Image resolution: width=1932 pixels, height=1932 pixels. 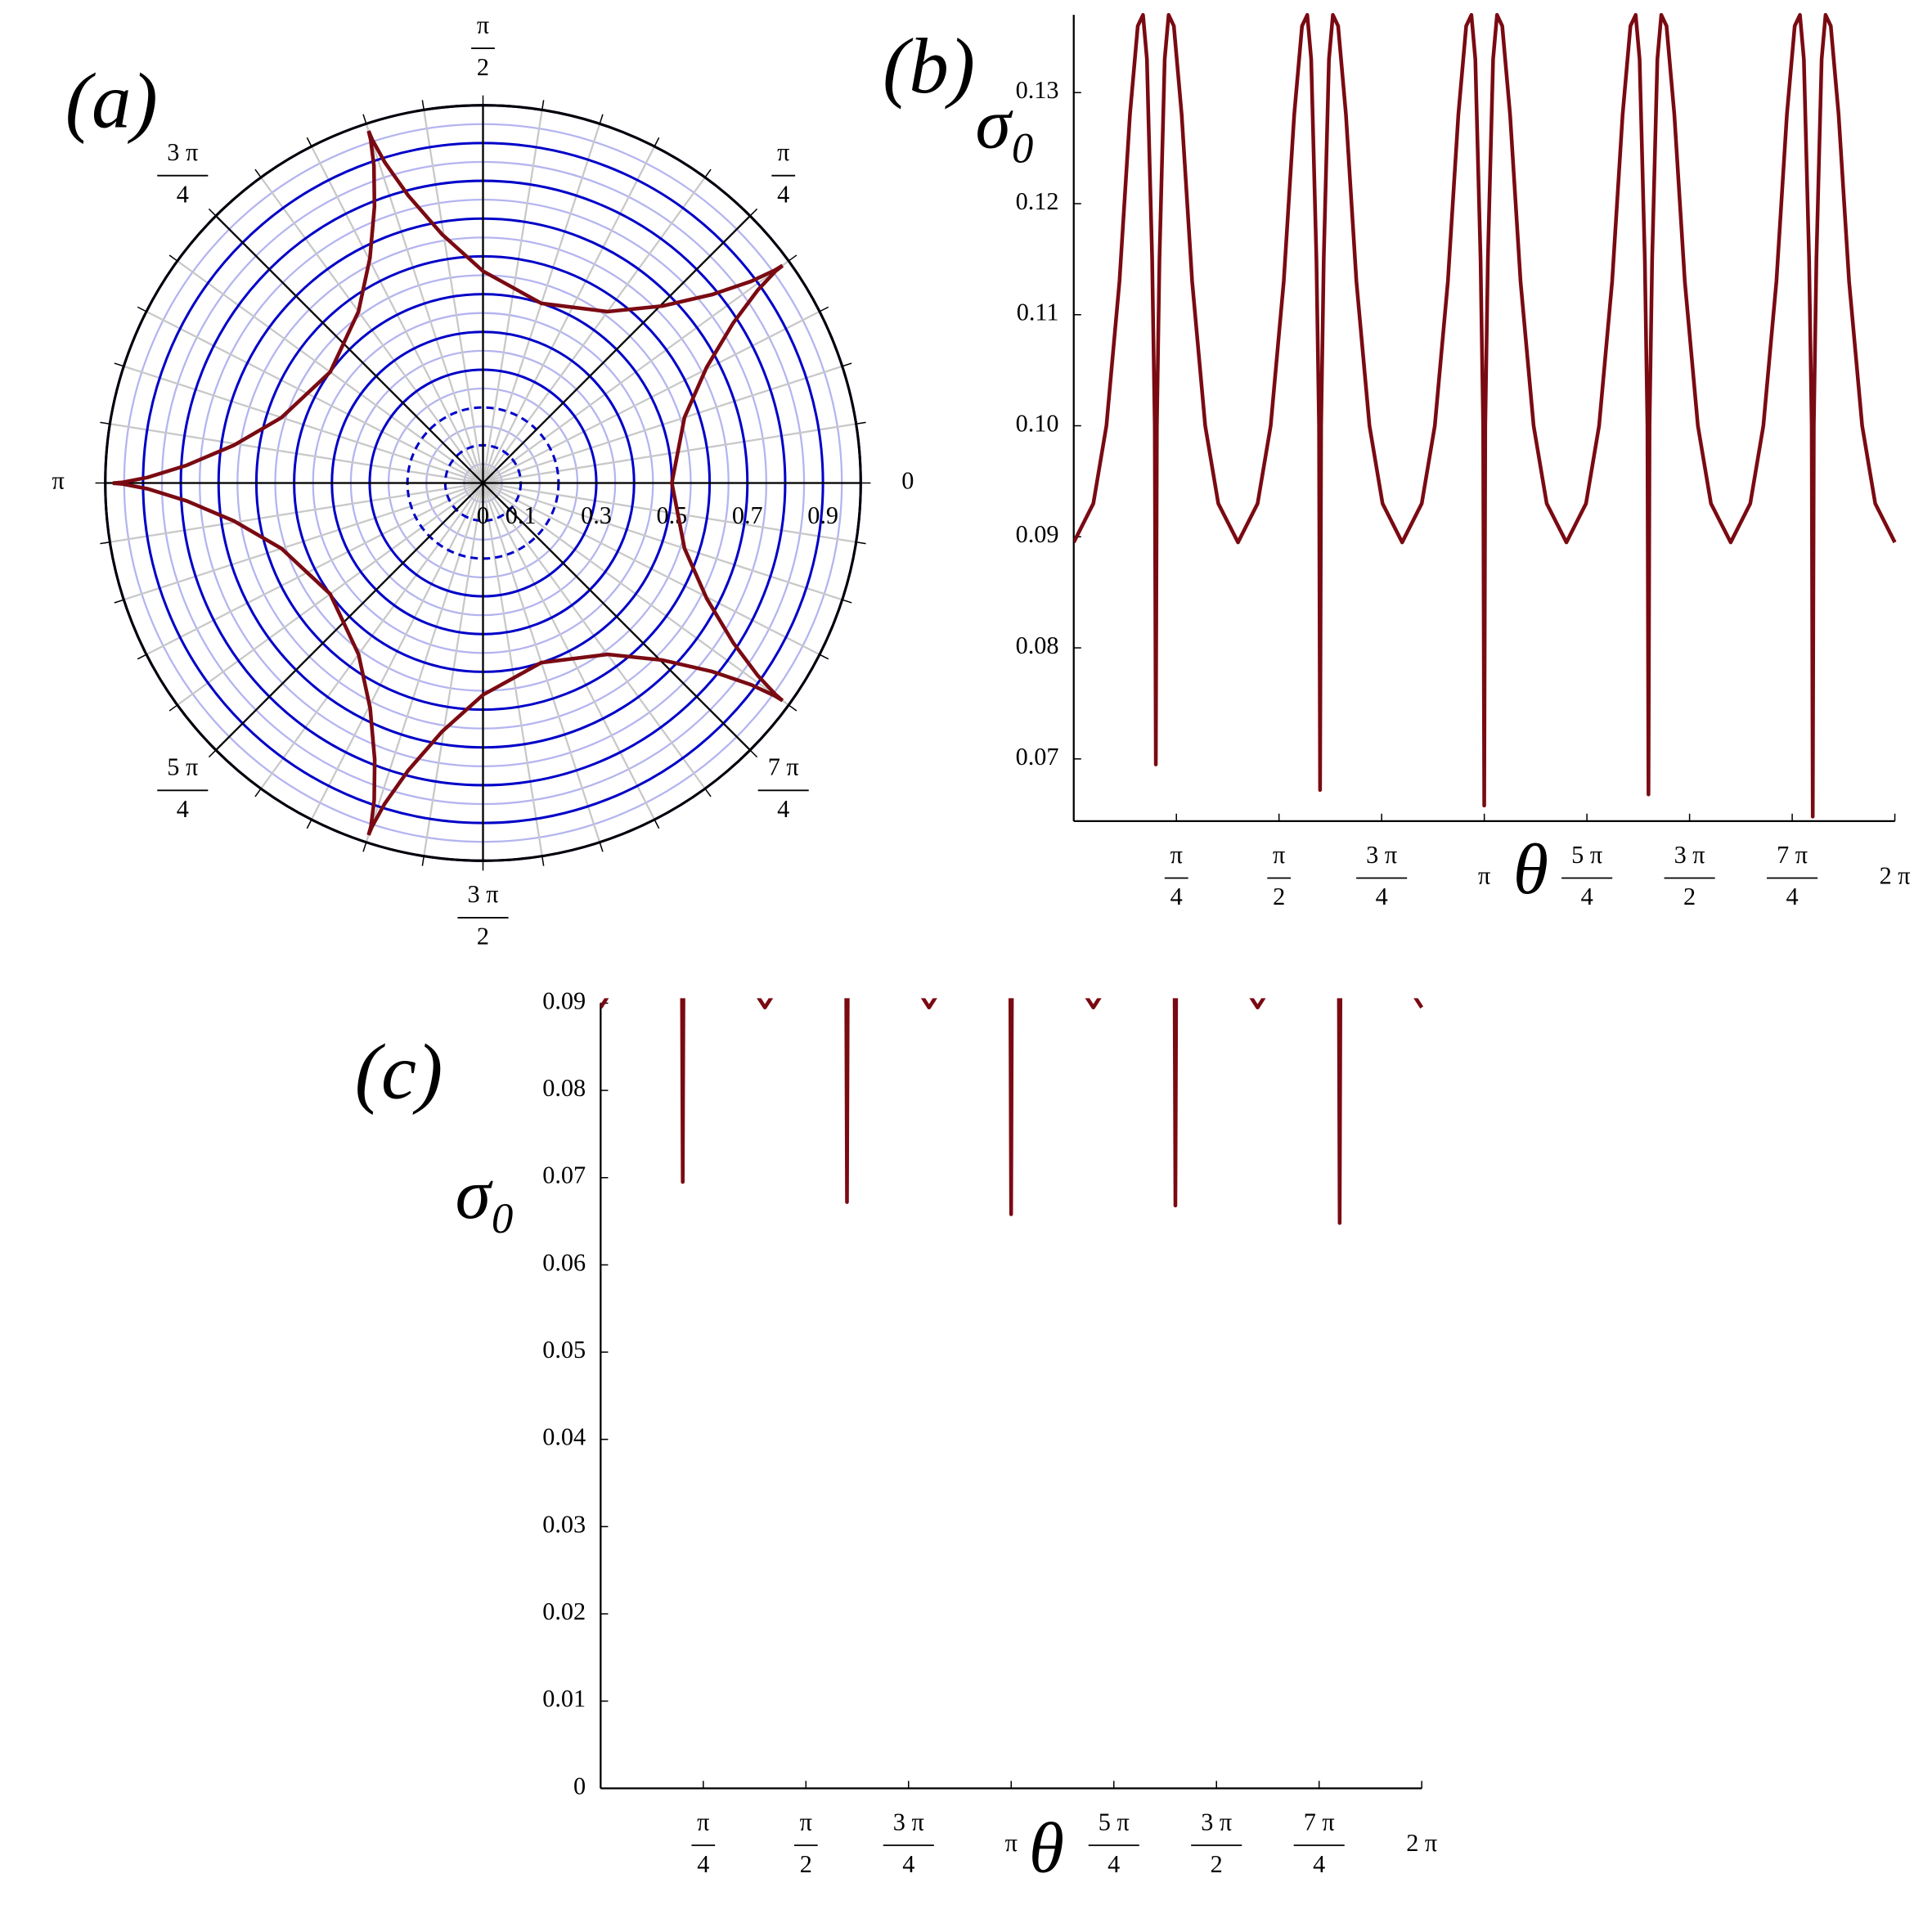 I want to click on data-line, so click(x=1012, y=1112).